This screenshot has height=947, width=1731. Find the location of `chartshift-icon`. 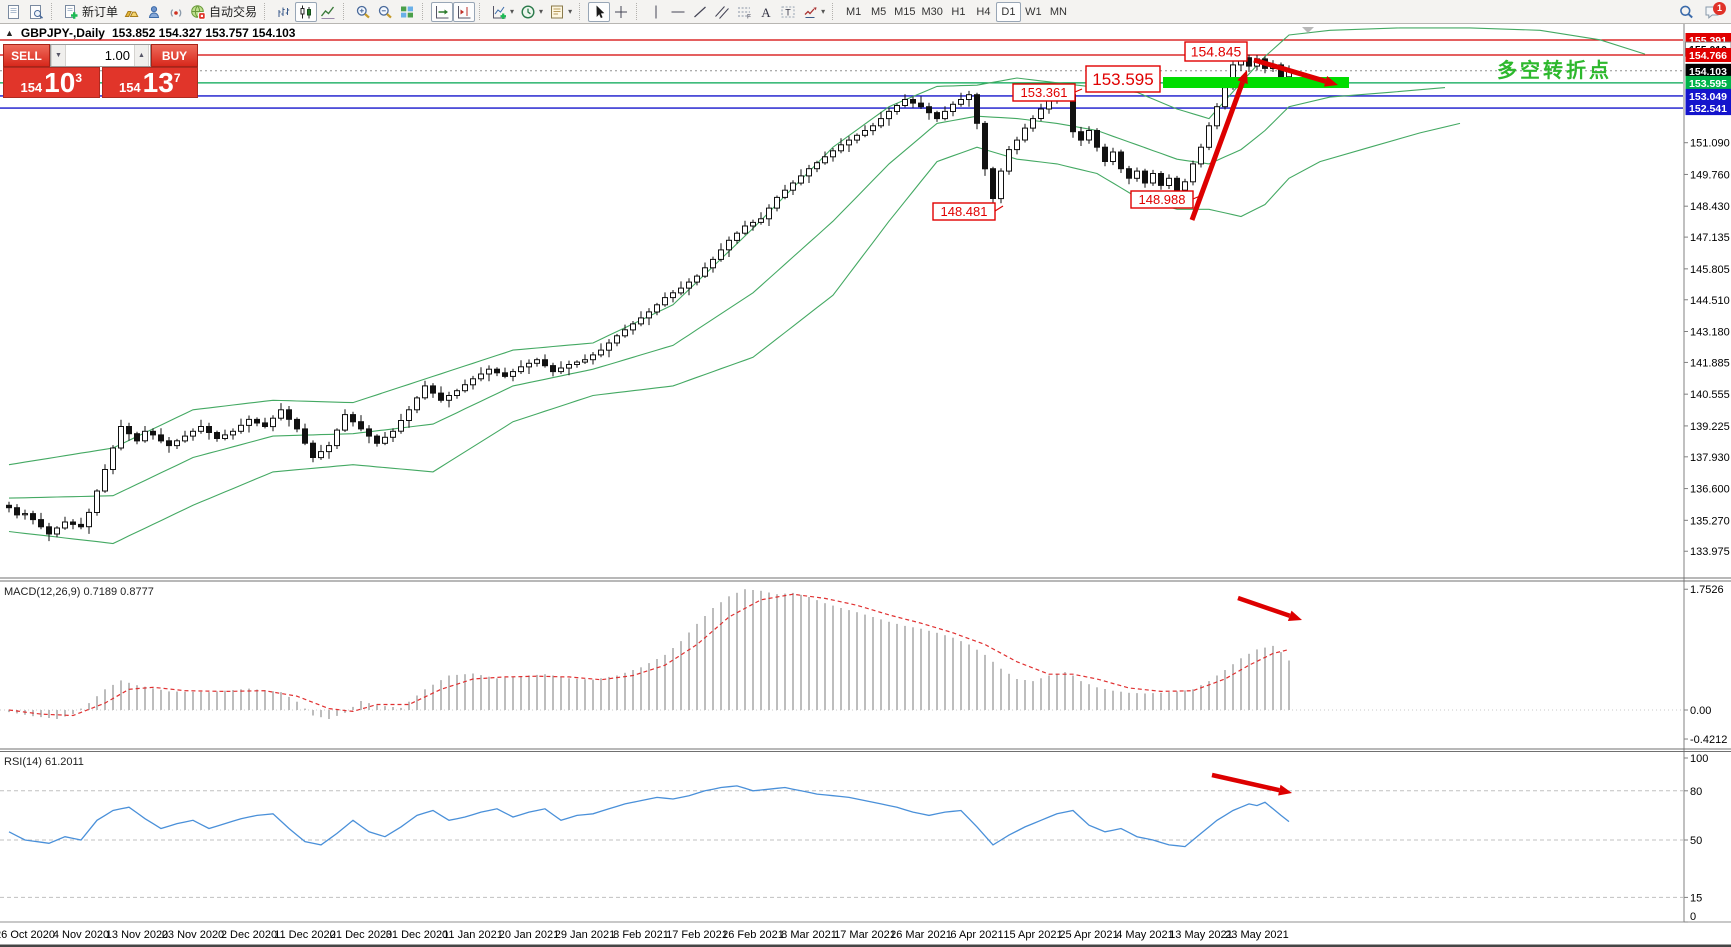

chartshift-icon is located at coordinates (464, 11).